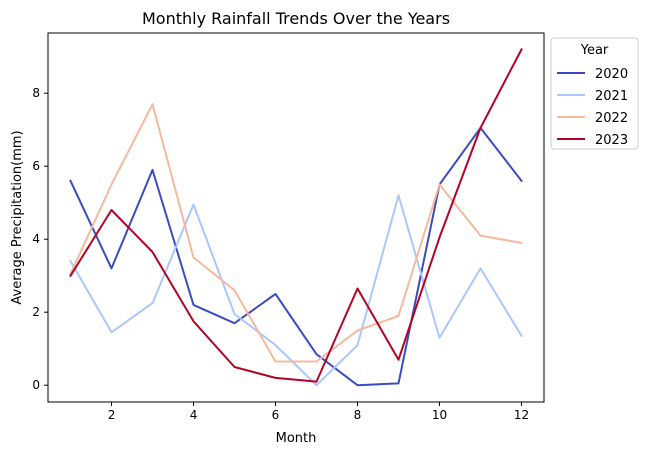 The width and height of the screenshot is (646, 455). I want to click on y-tick-label: 4, so click(36, 239).